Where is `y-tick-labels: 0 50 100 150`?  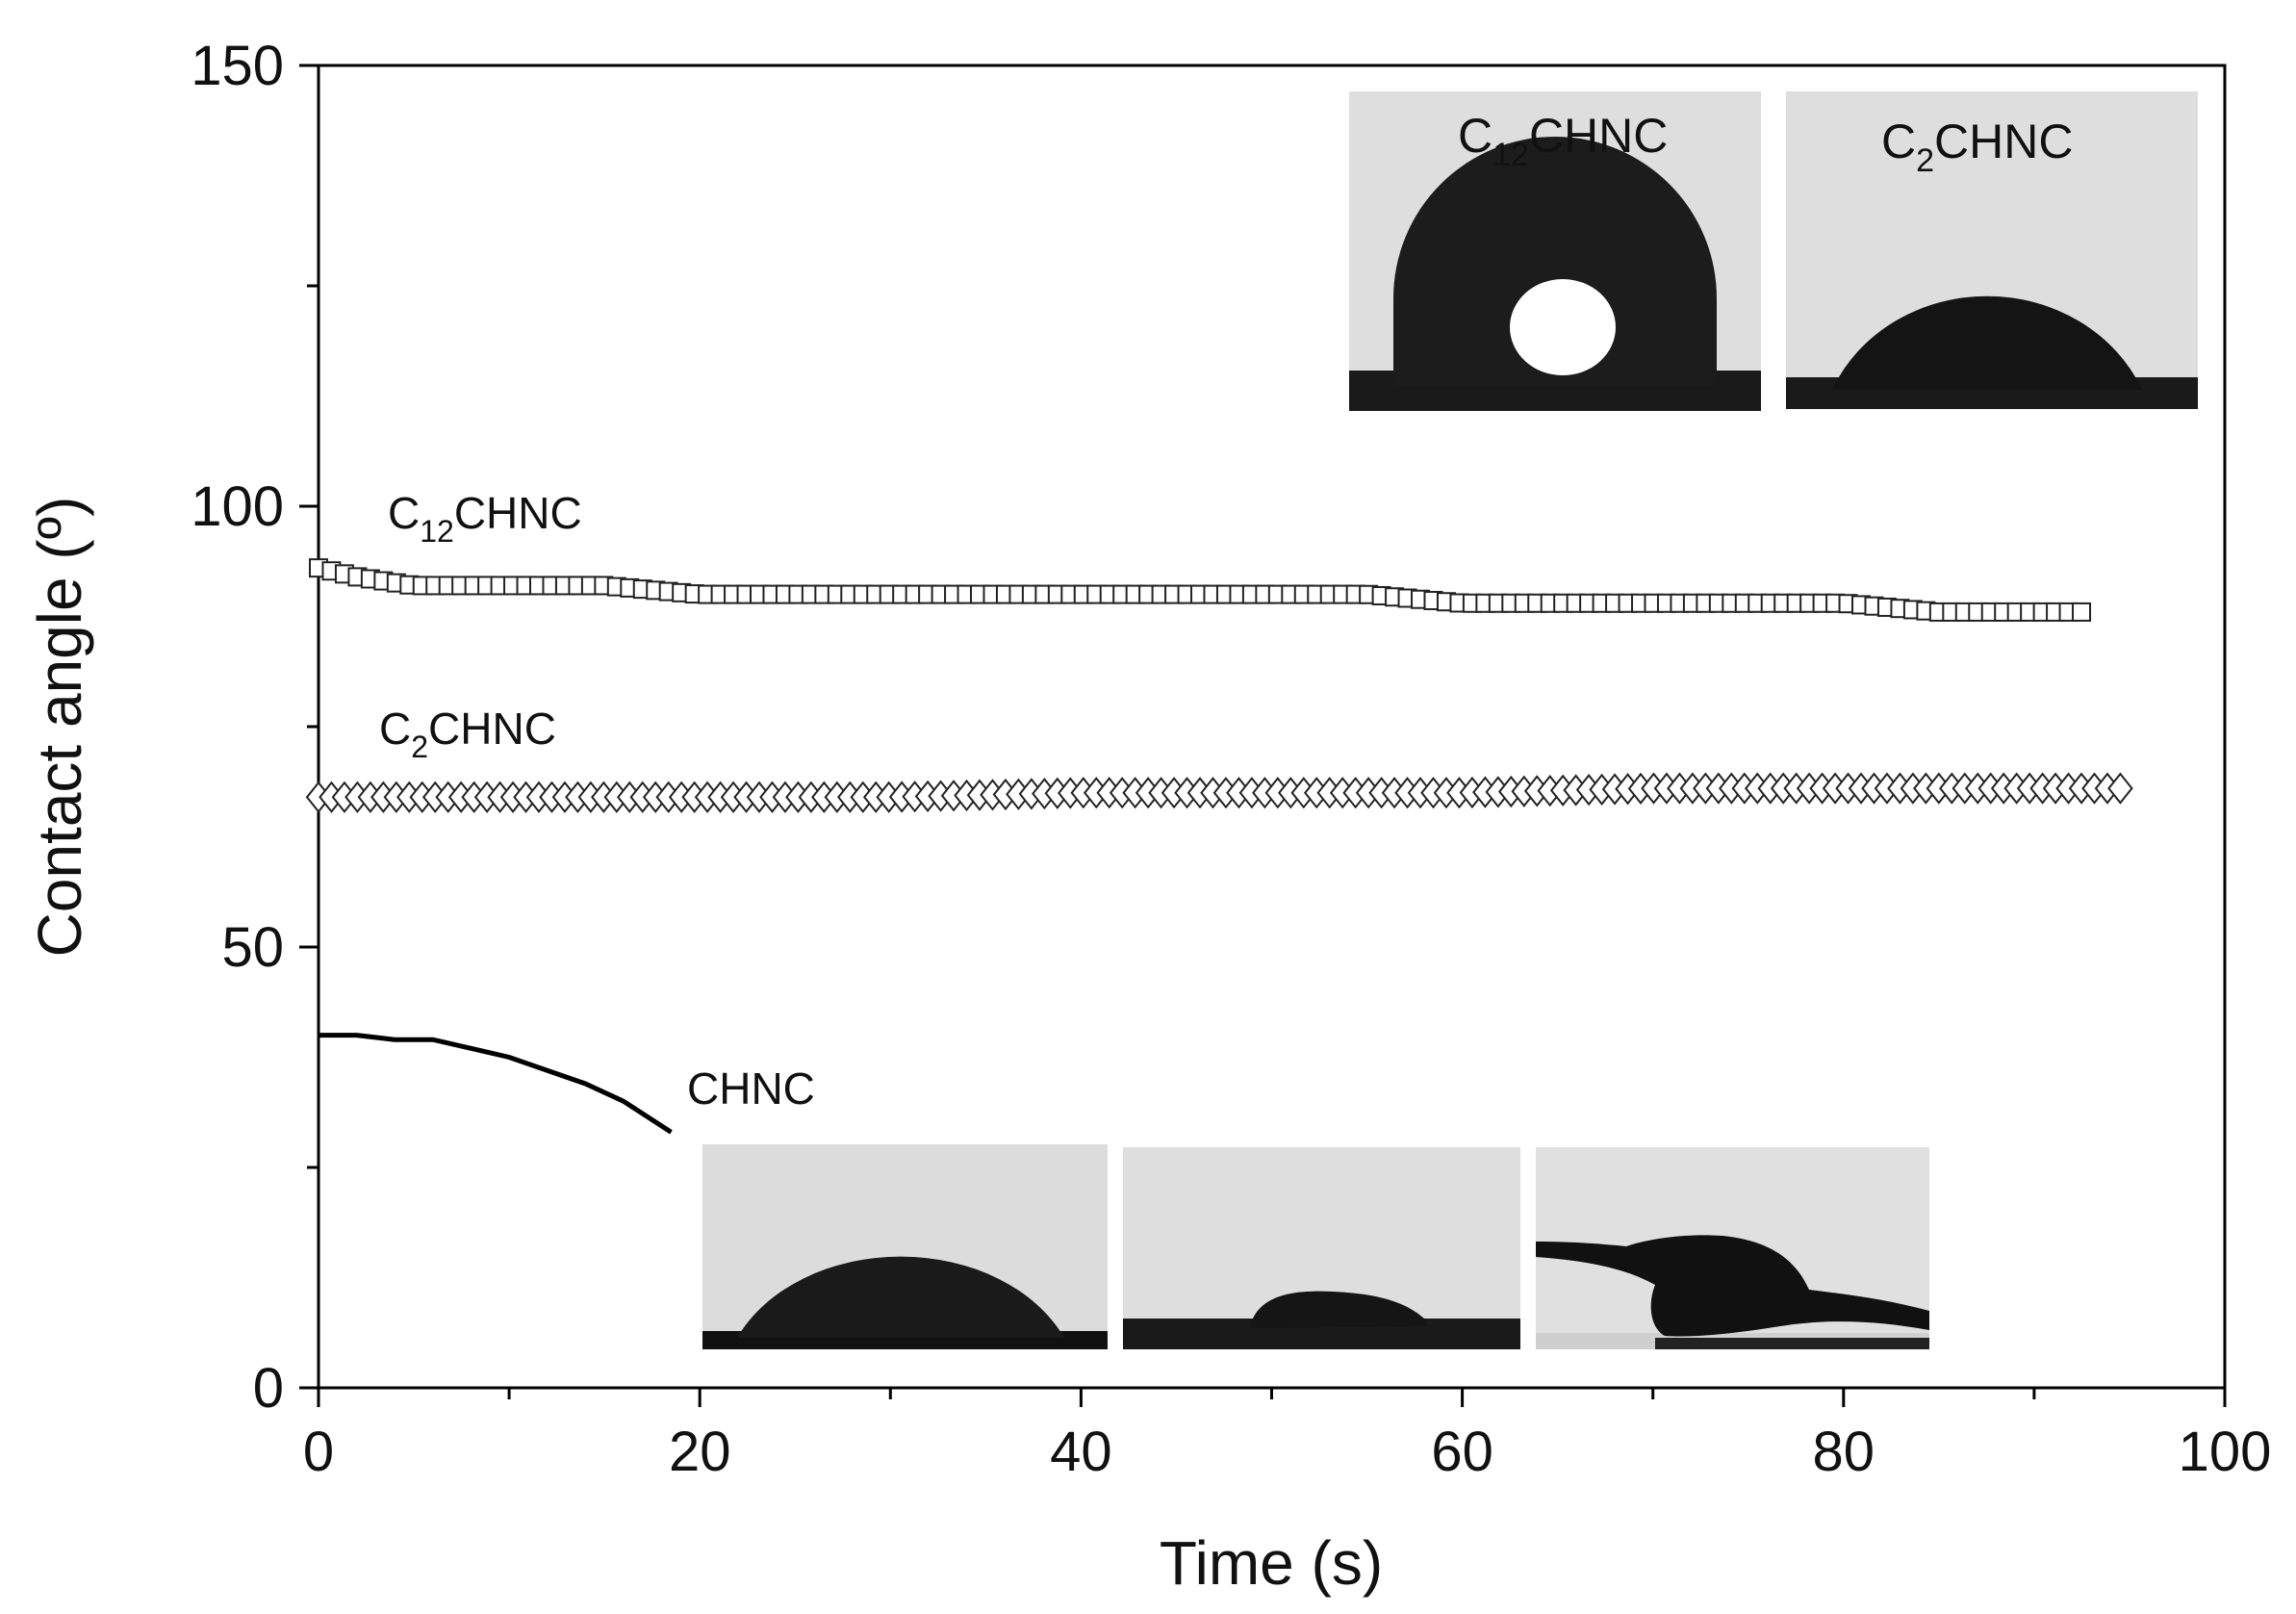
y-tick-labels: 0 50 100 150 is located at coordinates (237, 728).